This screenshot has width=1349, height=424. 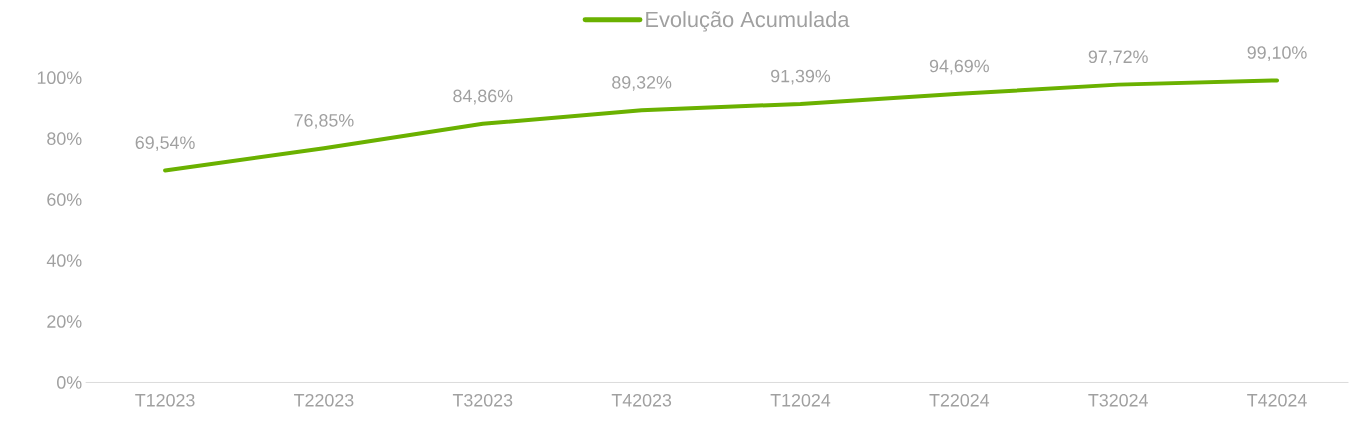 What do you see at coordinates (1118, 58) in the screenshot?
I see `text: 97,72%` at bounding box center [1118, 58].